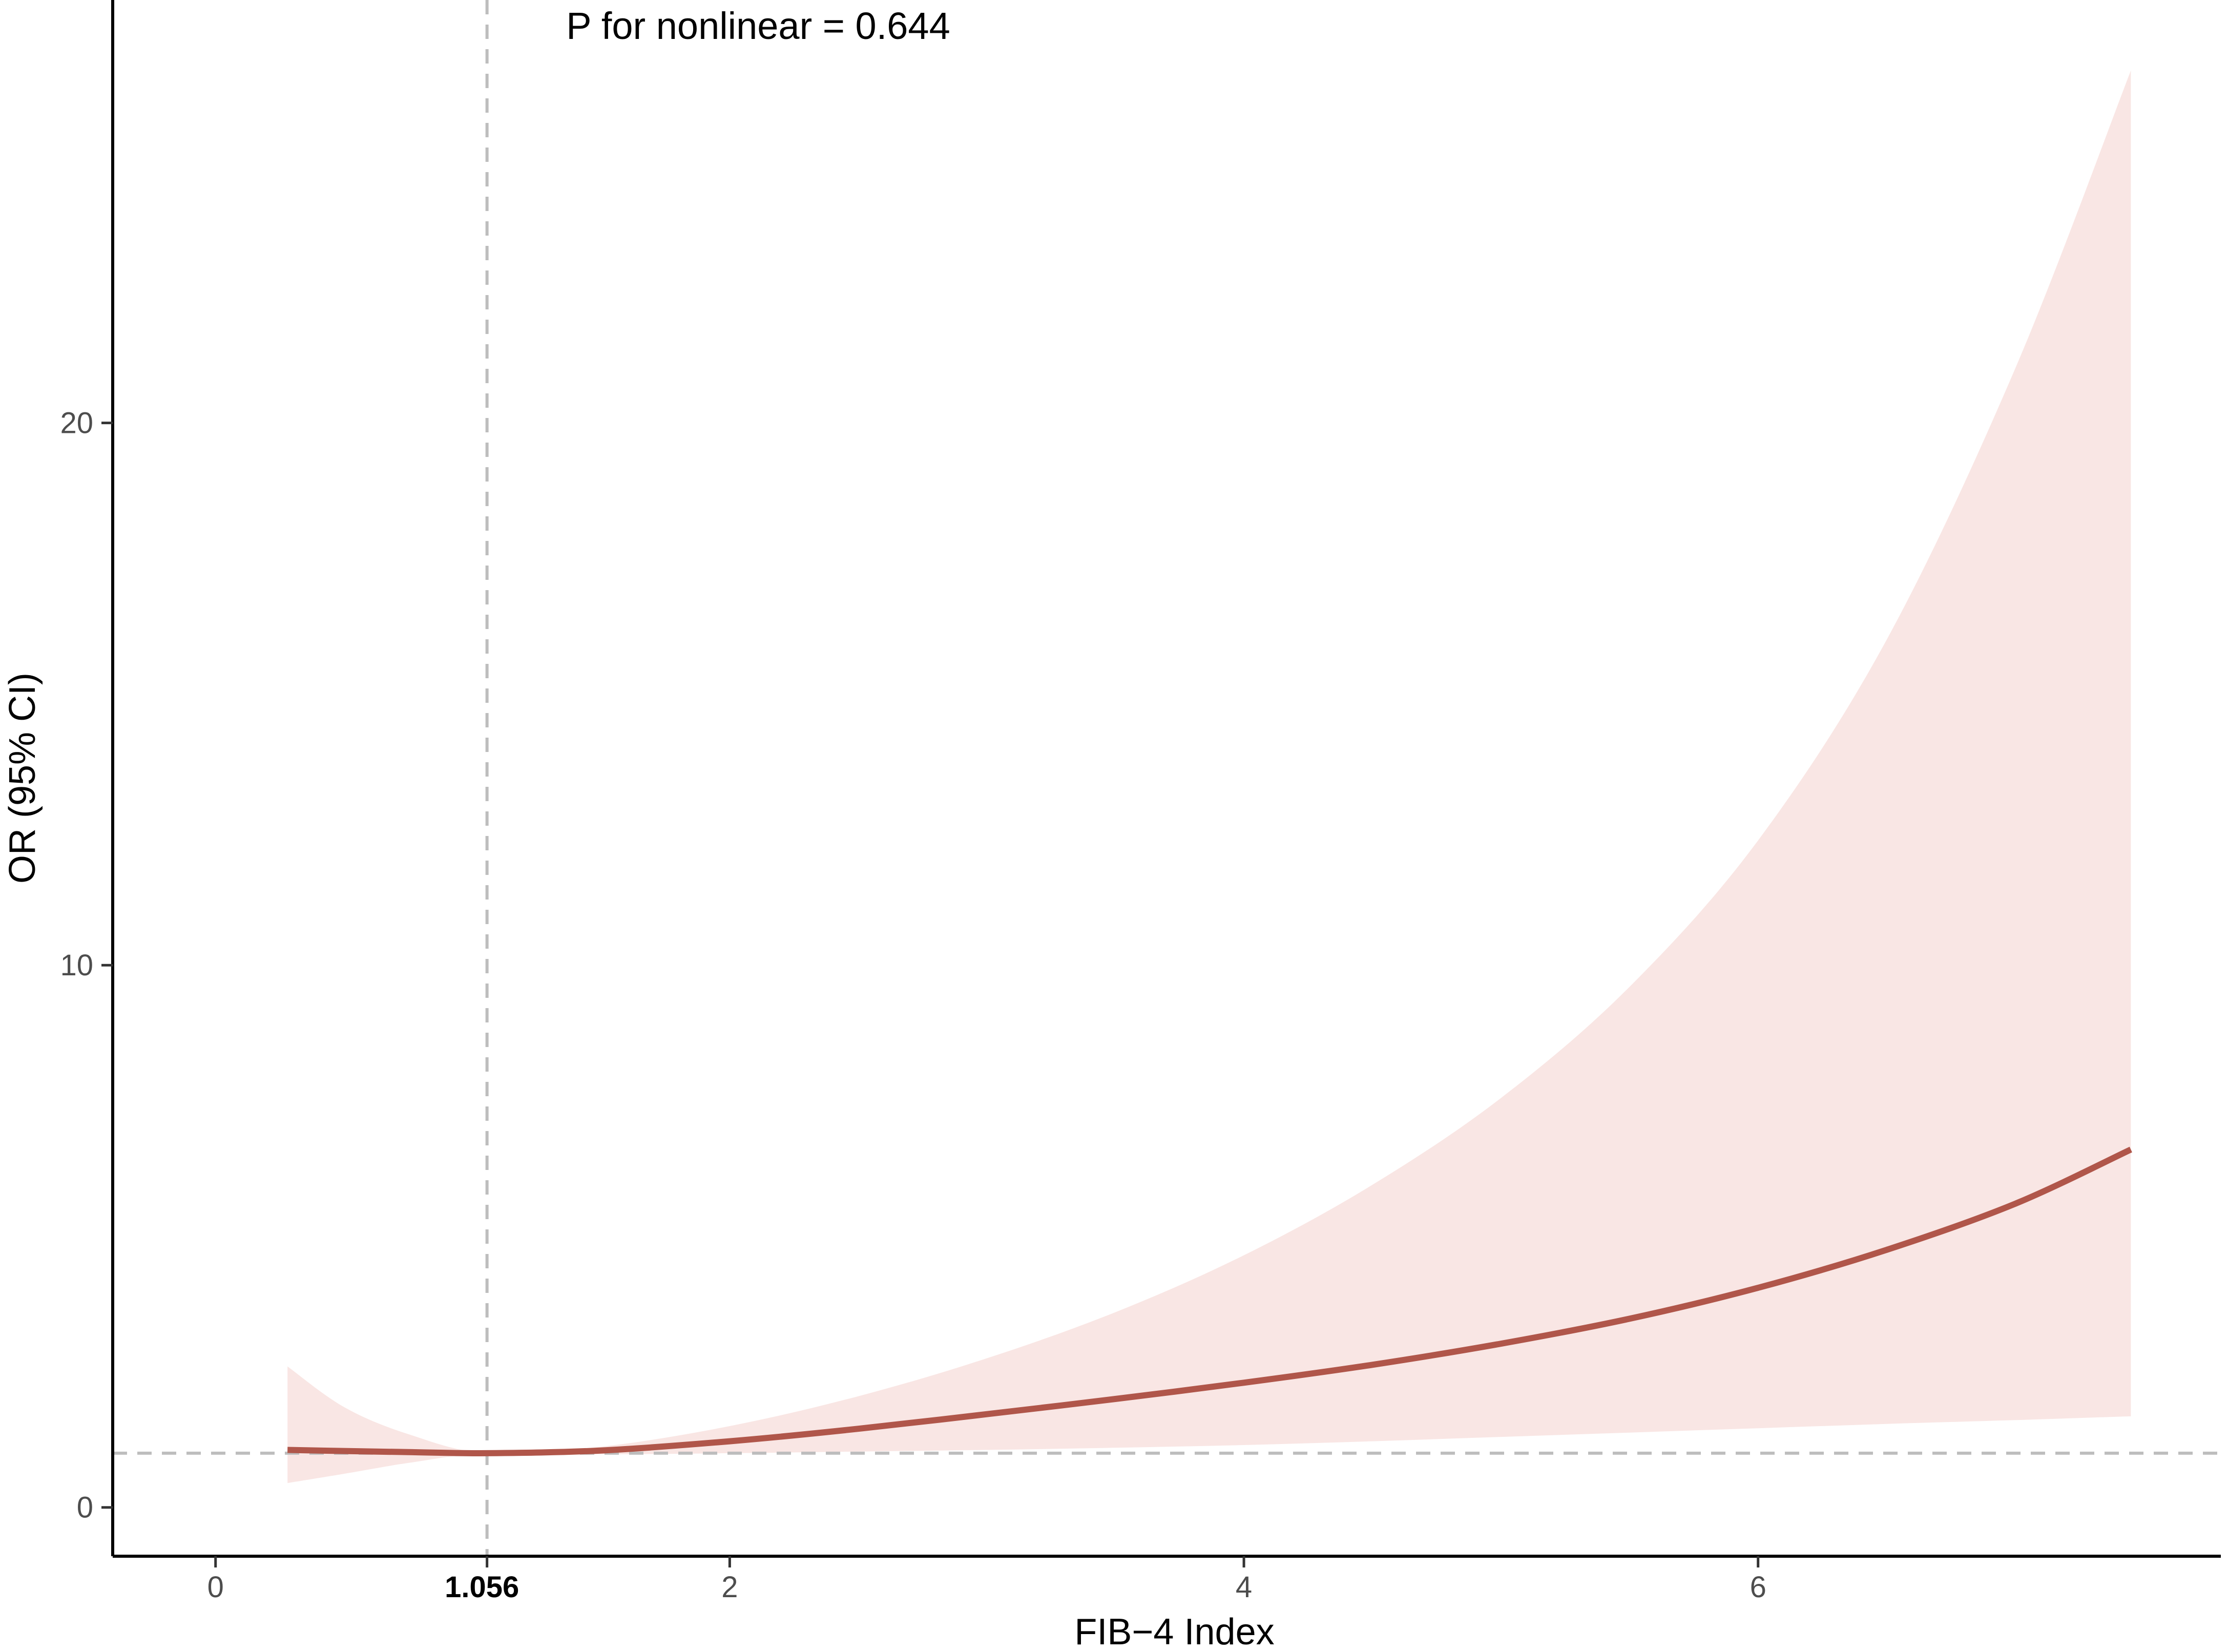 This screenshot has height=1652, width=2228. Describe the element at coordinates (22, 778) in the screenshot. I see `y-axis-title: OR (95% CI)` at that location.